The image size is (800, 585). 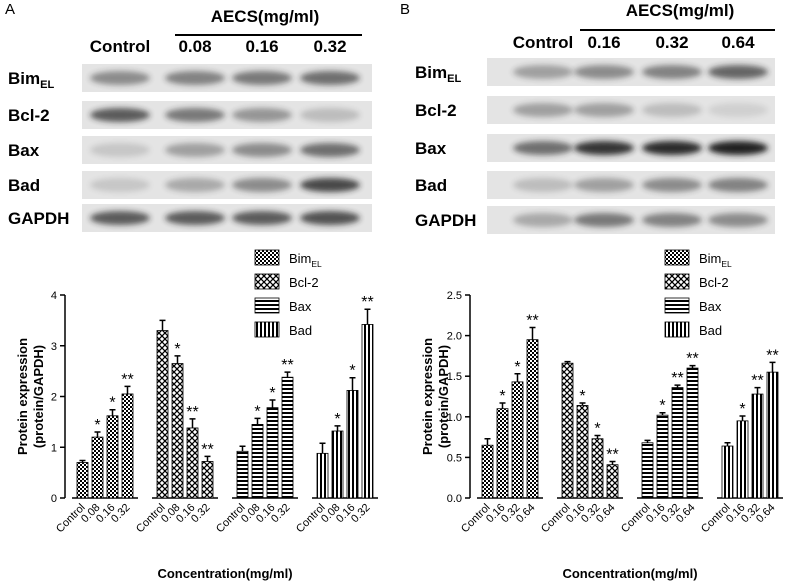 What do you see at coordinates (194, 46) in the screenshot?
I see `lane-label: 0.08` at bounding box center [194, 46].